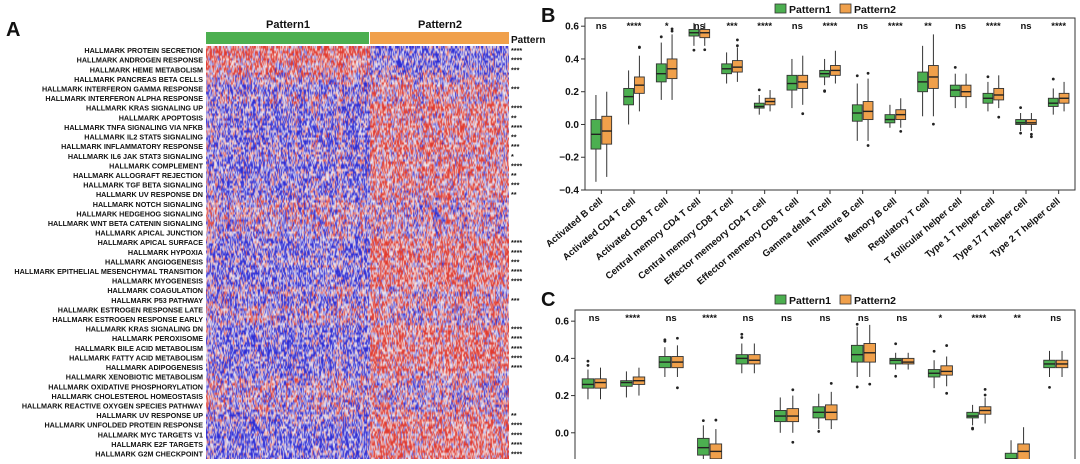 This screenshot has height=464, width=1080. Describe the element at coordinates (144, 108) in the screenshot. I see `heatmap-row-label: HALLMARK KRAS SIGNALING UP` at that location.